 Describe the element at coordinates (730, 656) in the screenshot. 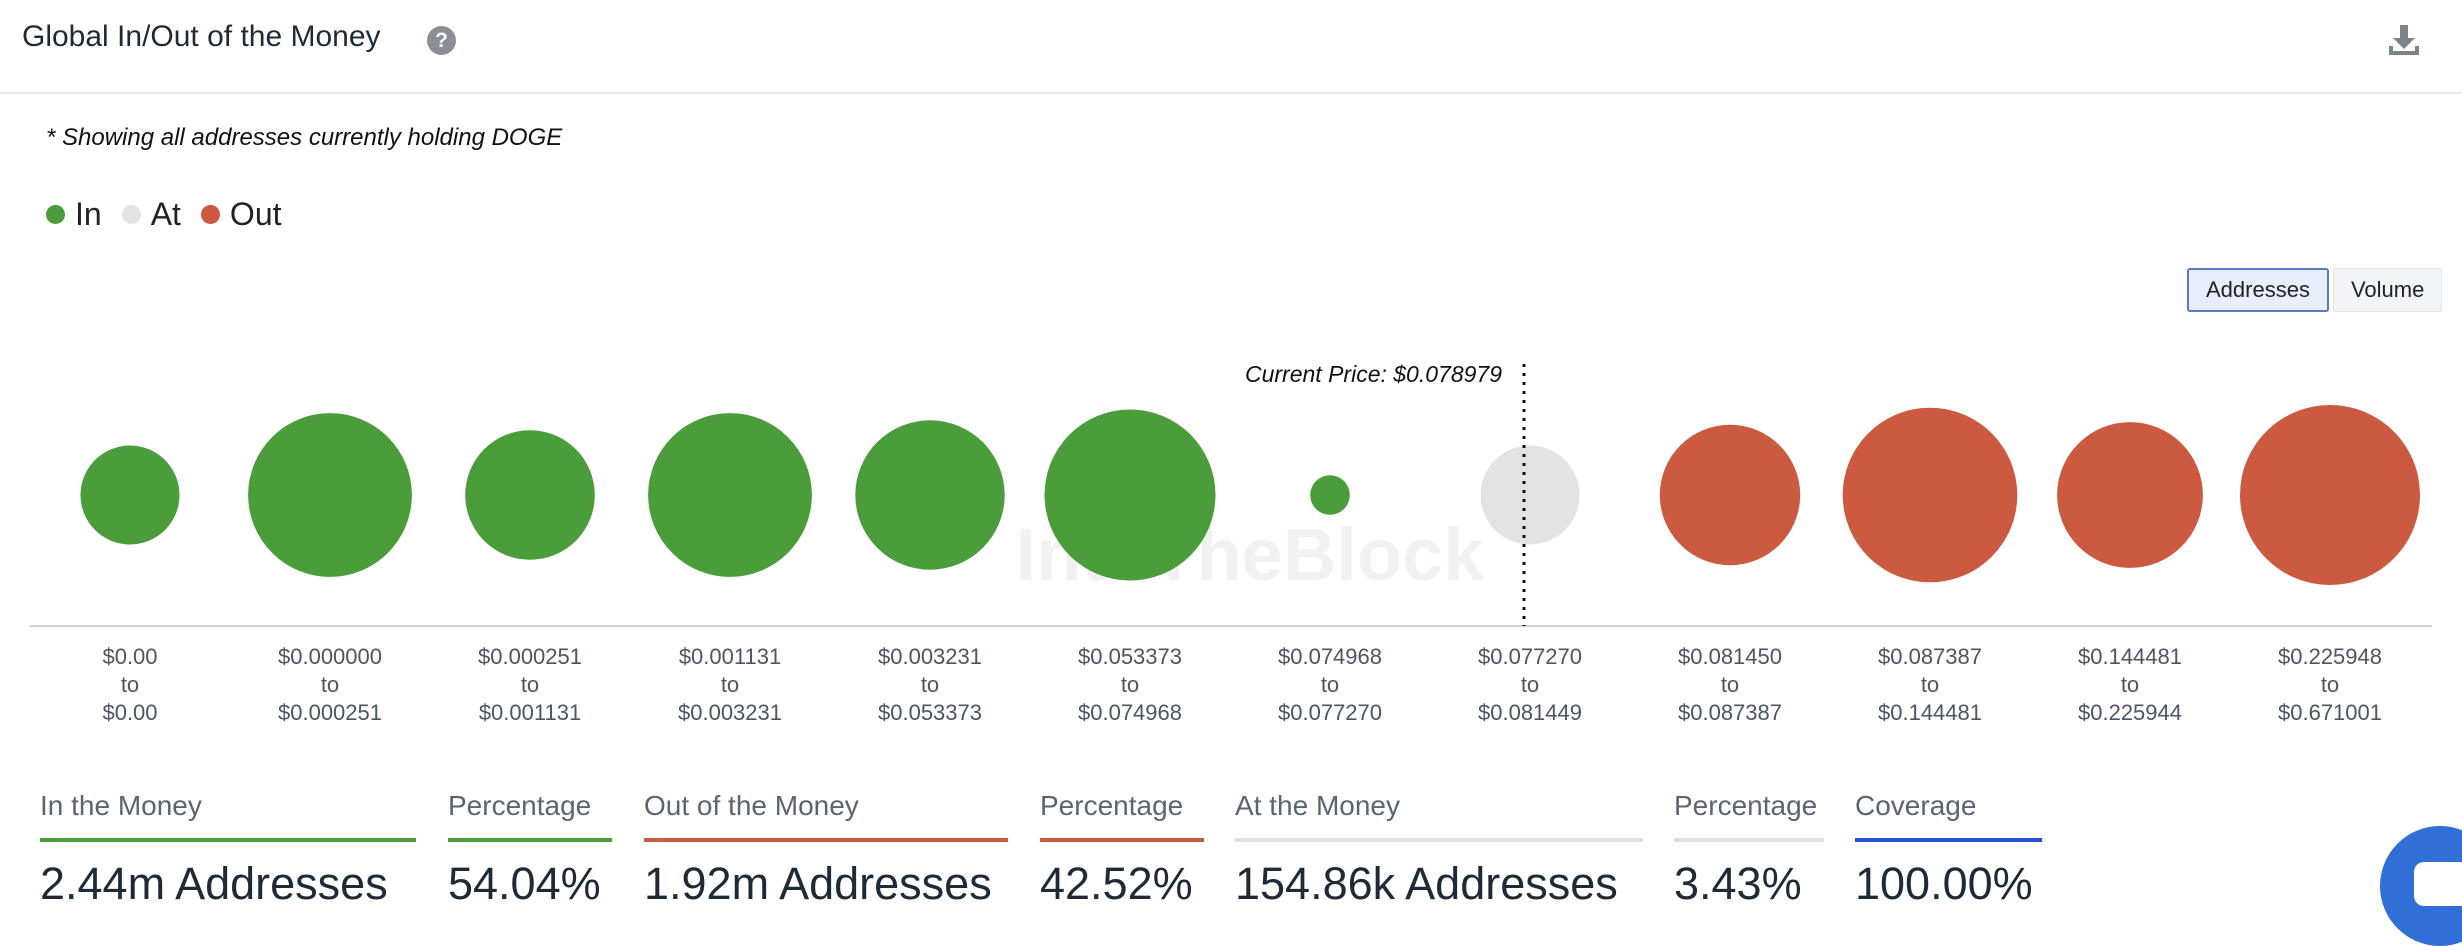

I see `bucket-label-3-0: $0.001131` at that location.